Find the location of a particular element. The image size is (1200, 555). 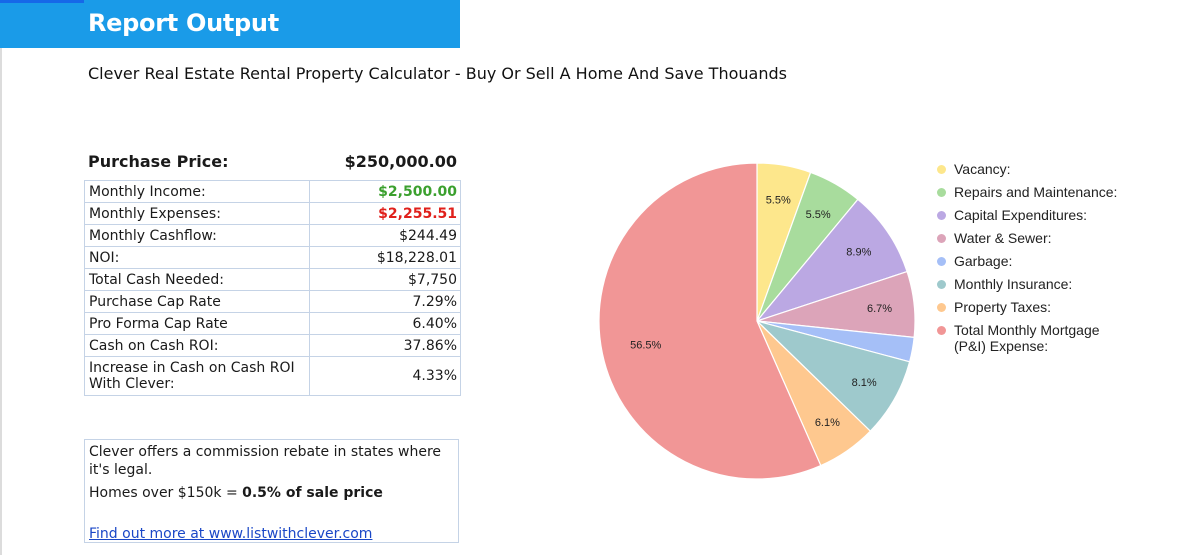

rebate-rate-line: Homes over $150k = 0.5% of sale price is located at coordinates (271, 493).